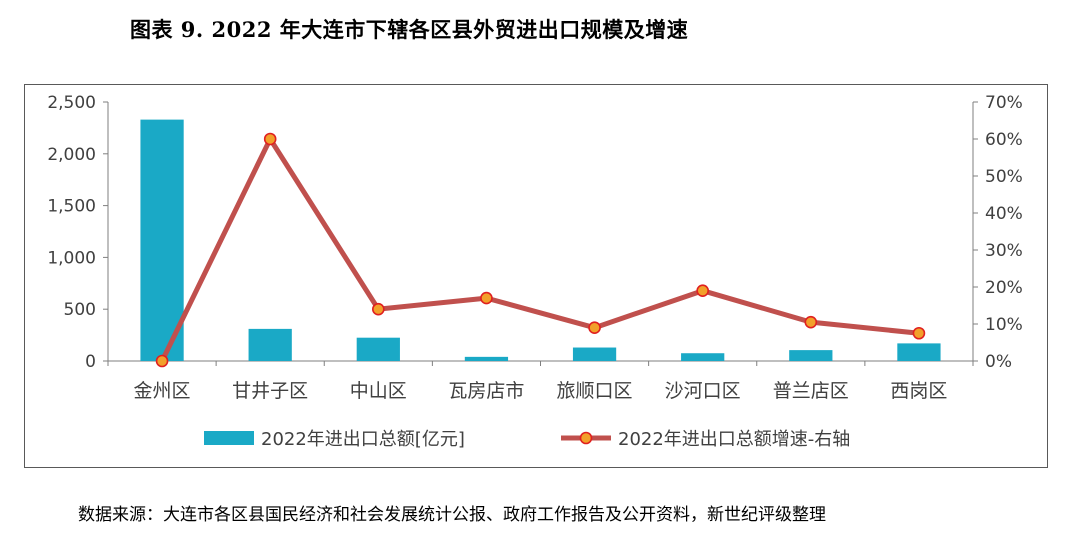 Image resolution: width=1078 pixels, height=538 pixels. What do you see at coordinates (703, 391) in the screenshot?
I see `x-category-label: 沙河口区` at bounding box center [703, 391].